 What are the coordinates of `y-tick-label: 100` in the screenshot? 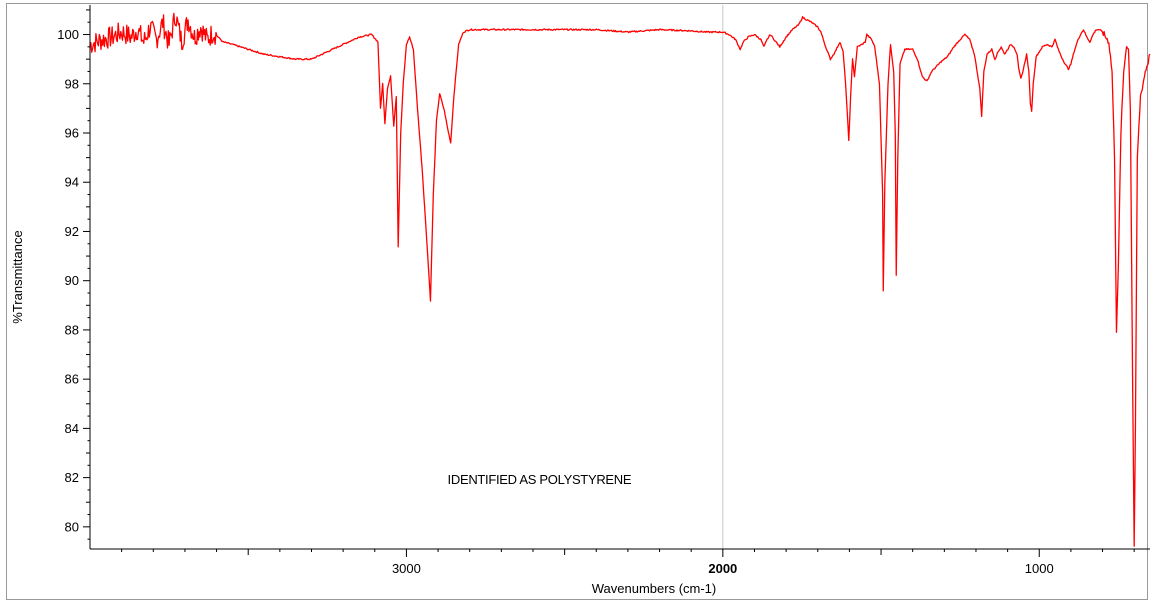 It's located at (68, 34).